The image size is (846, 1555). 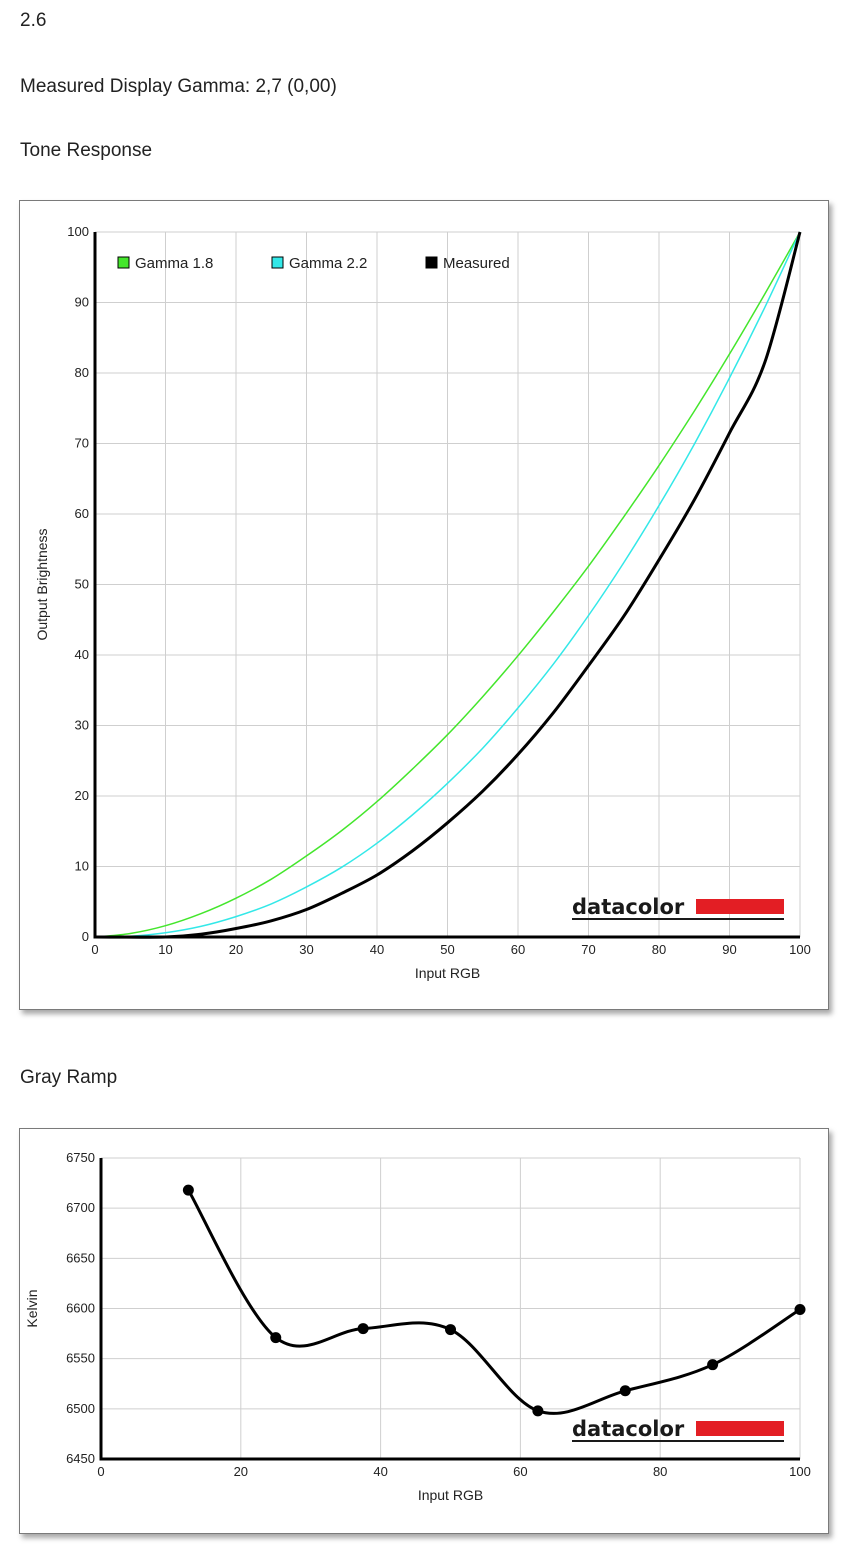 What do you see at coordinates (306, 949) in the screenshot?
I see `tone-x-tick-label: 30` at bounding box center [306, 949].